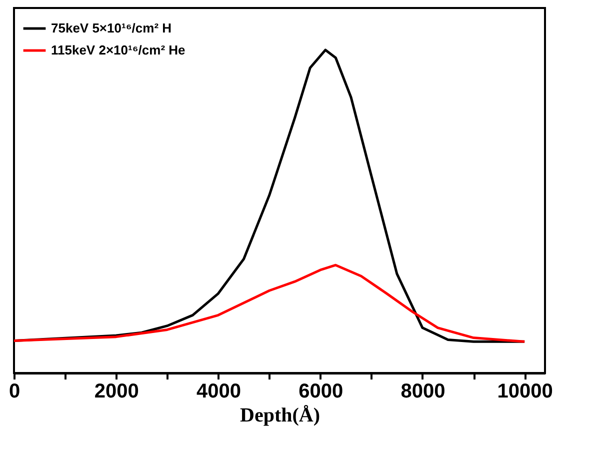 The width and height of the screenshot is (593, 454). What do you see at coordinates (116, 391) in the screenshot?
I see `x-tick-label: 2000` at bounding box center [116, 391].